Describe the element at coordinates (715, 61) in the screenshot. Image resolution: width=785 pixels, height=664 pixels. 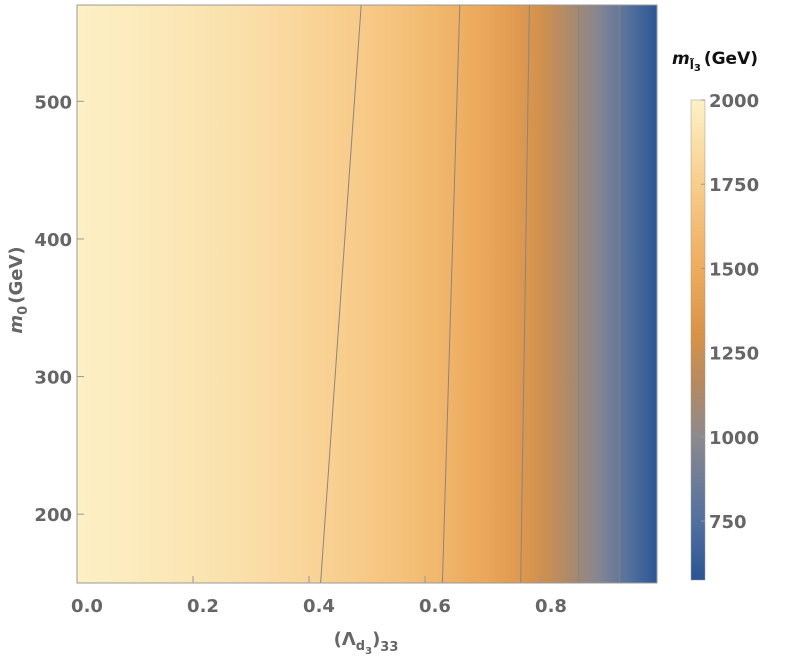
I see `colorbar-title: ml̃3 (GeV)` at that location.